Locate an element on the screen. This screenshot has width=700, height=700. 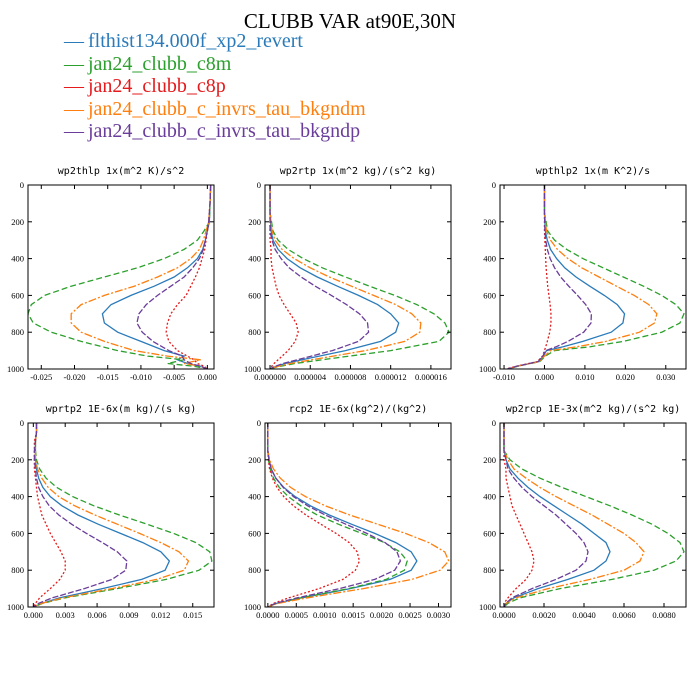
legend-item: — flthist134.000f_xp2_revert is located at coordinates (215, 41).